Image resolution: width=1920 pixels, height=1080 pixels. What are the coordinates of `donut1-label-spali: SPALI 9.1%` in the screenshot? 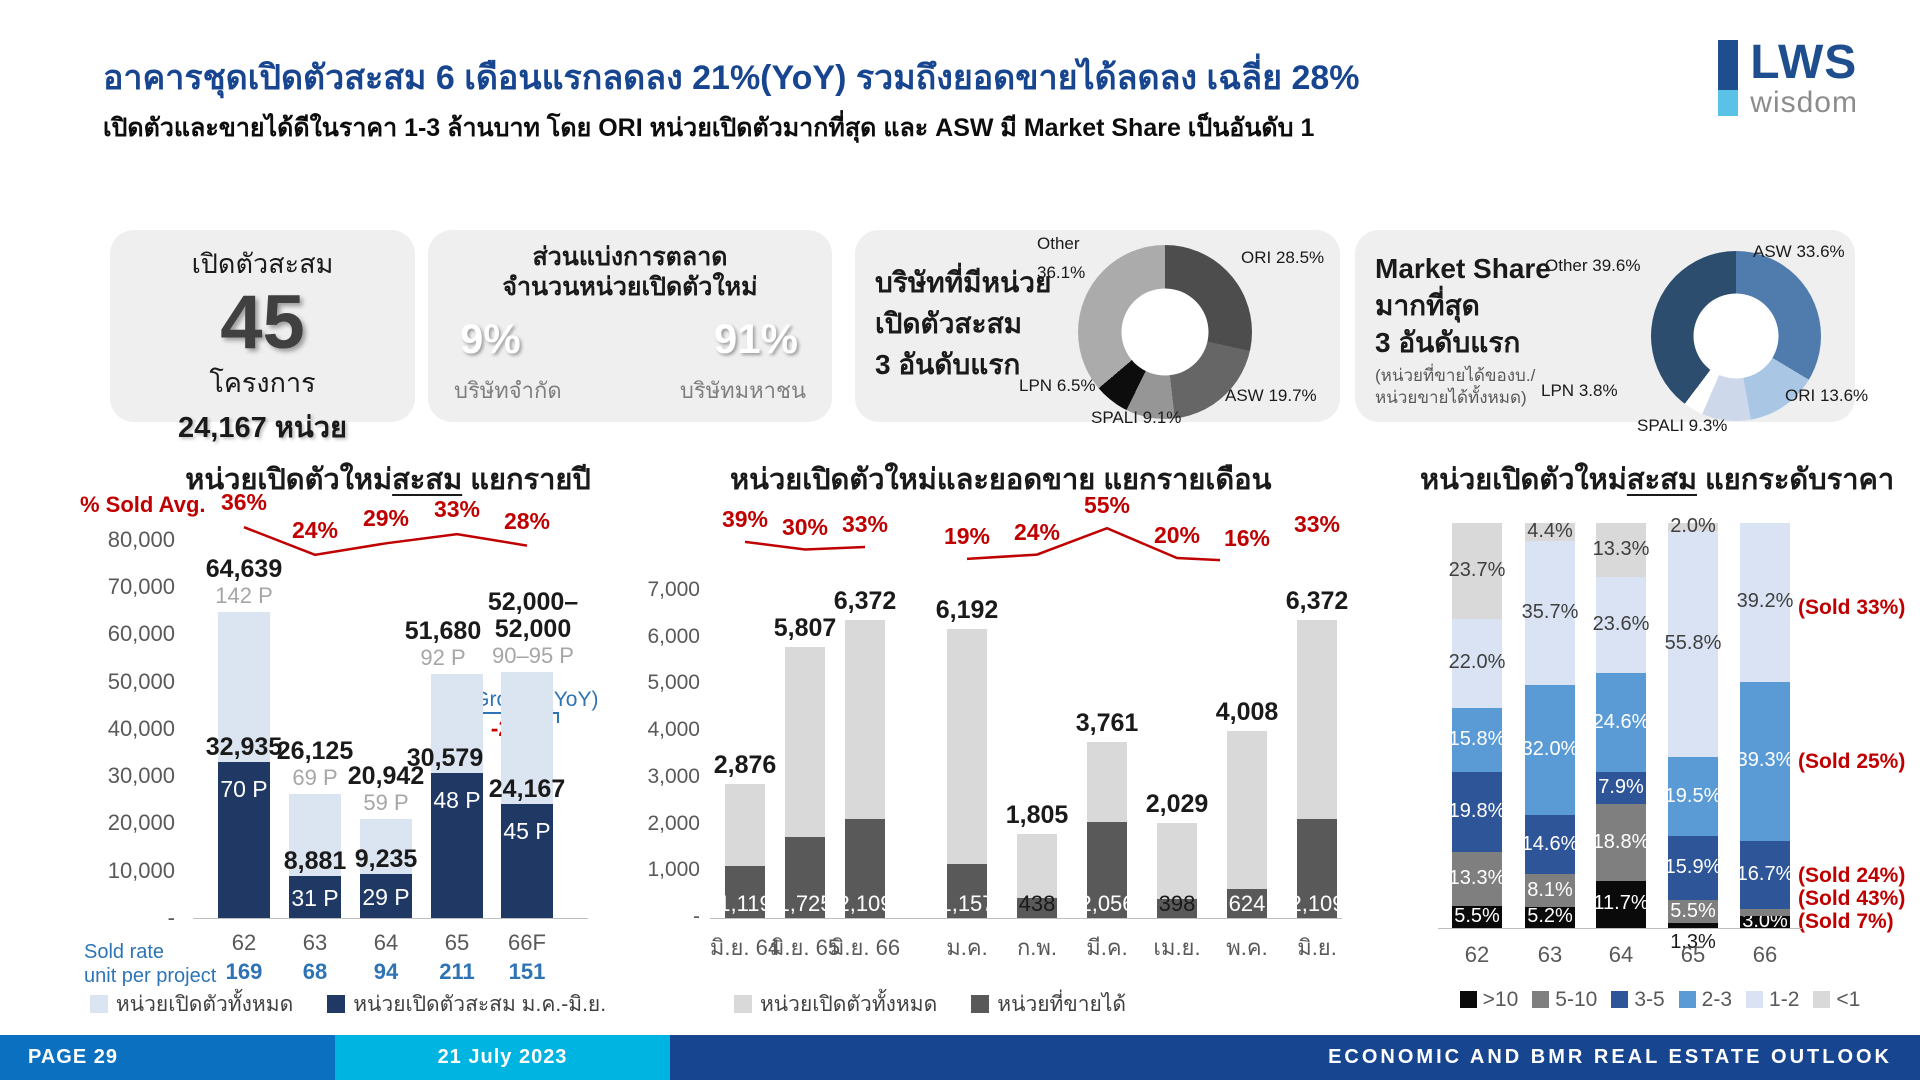 It's located at (1136, 417).